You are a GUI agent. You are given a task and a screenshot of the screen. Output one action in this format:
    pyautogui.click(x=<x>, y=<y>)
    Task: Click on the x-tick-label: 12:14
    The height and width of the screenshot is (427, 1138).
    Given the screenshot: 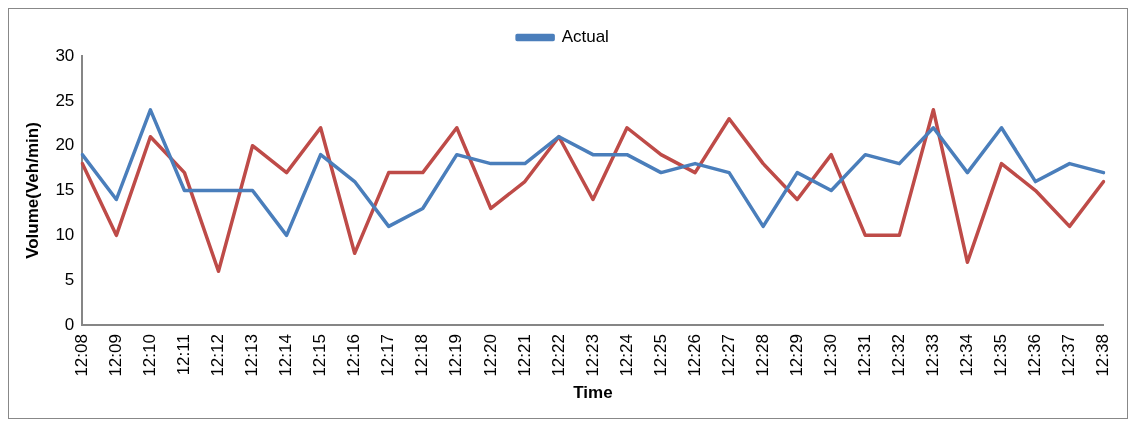 What is the action you would take?
    pyautogui.click(x=286, y=355)
    